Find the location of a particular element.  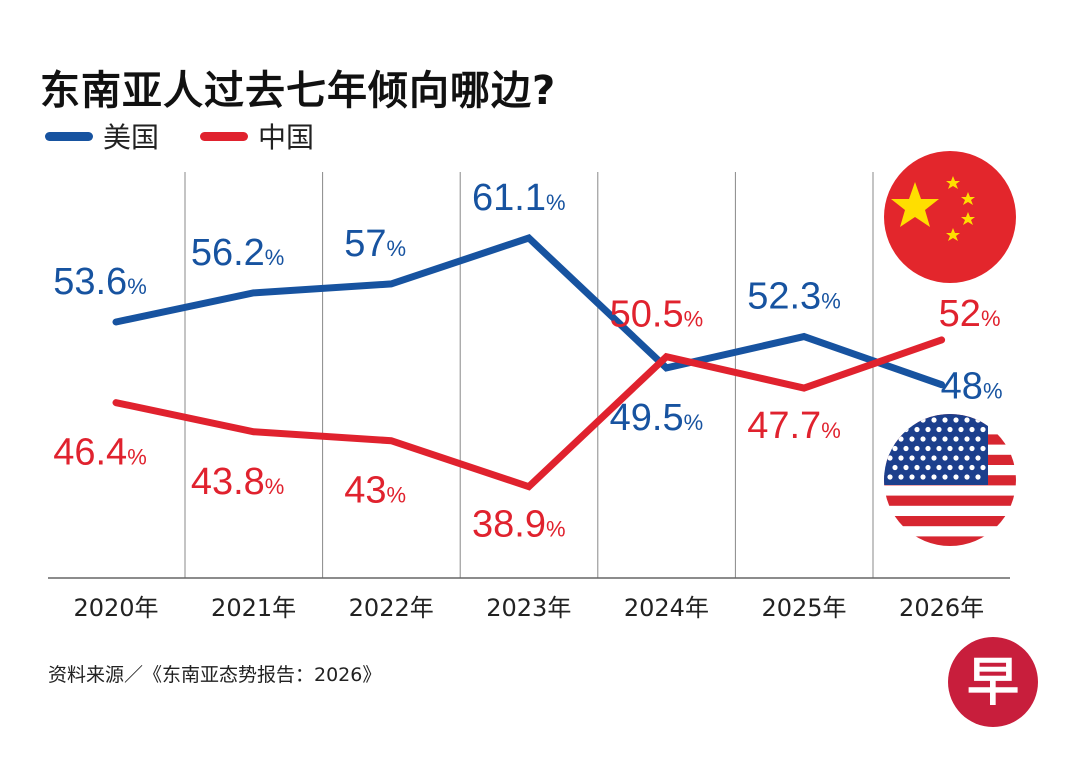

data-label: 47.7% is located at coordinates (794, 426).